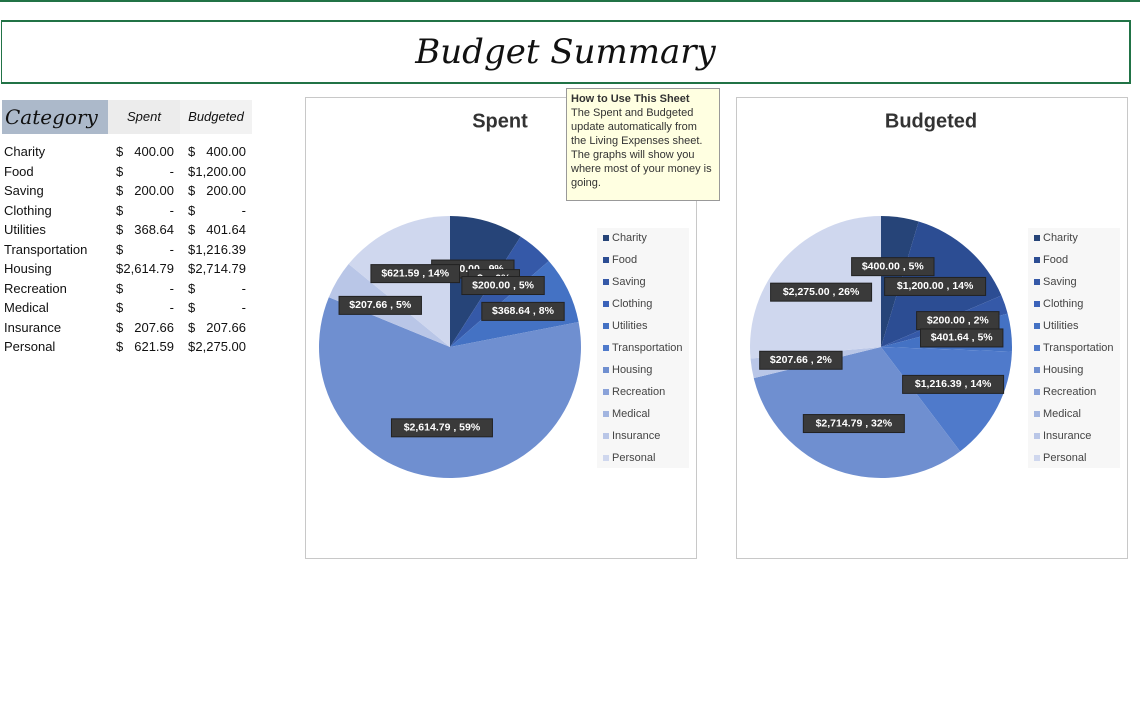 This screenshot has height=725, width=1140. I want to click on data-label: $207.66 , 5%, so click(380, 305).